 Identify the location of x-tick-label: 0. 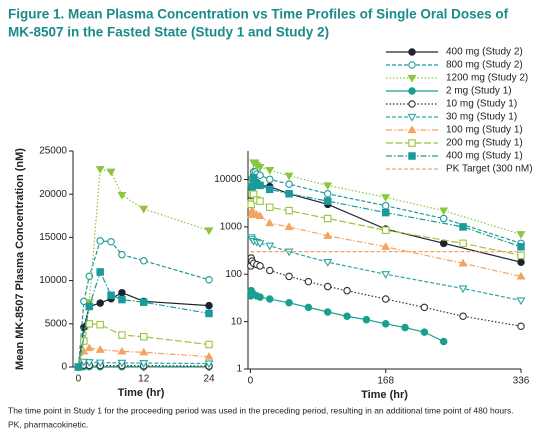
(79, 379).